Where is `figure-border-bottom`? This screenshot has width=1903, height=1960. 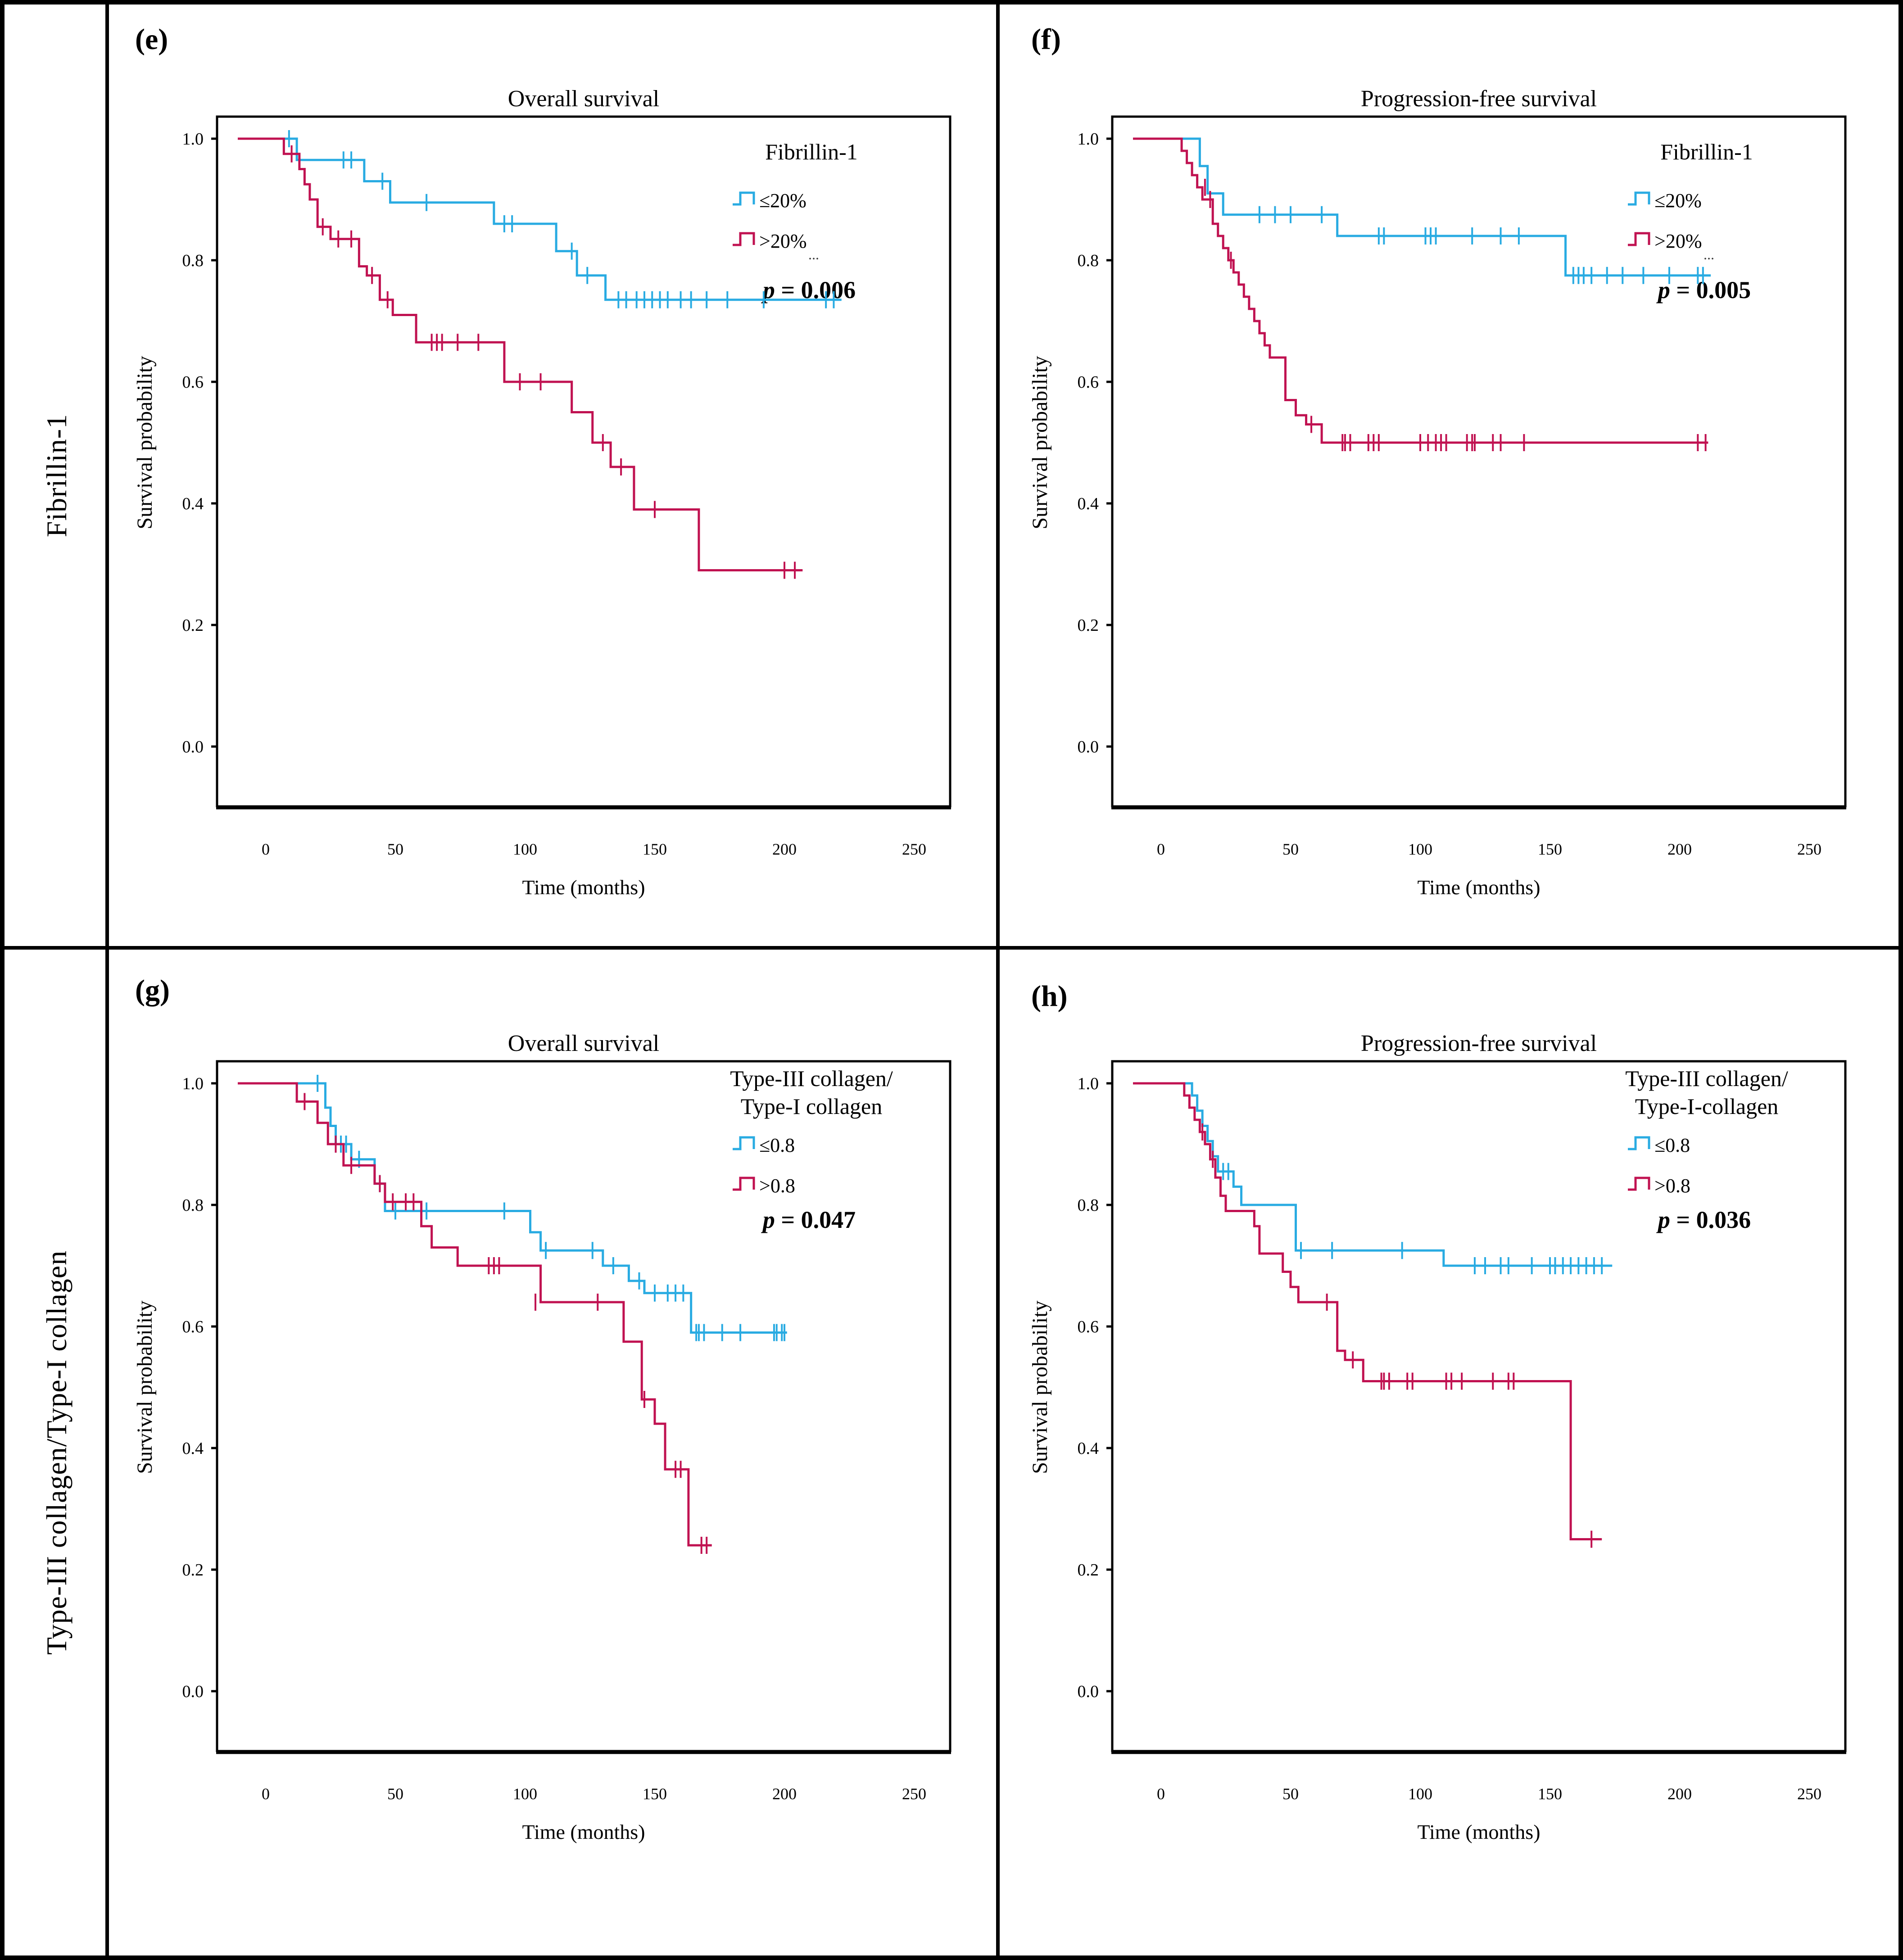
figure-border-bottom is located at coordinates (951, 1957).